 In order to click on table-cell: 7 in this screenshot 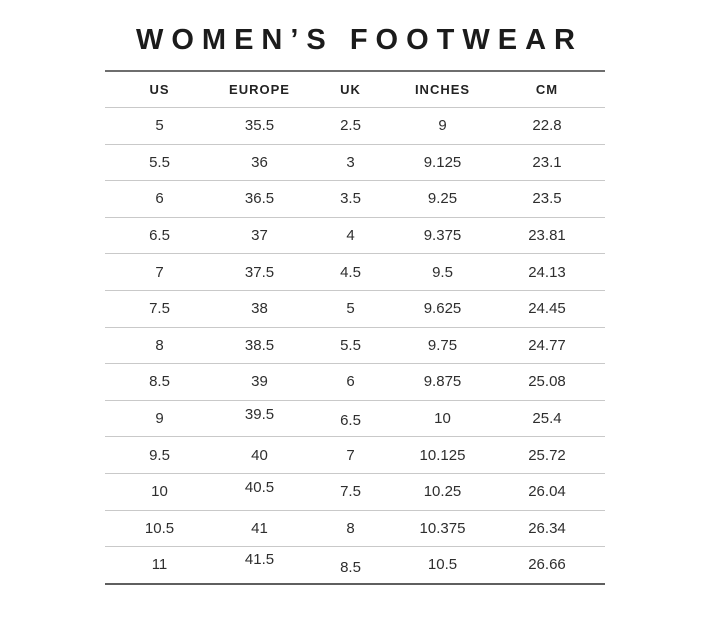, I will do `click(159, 272)`.